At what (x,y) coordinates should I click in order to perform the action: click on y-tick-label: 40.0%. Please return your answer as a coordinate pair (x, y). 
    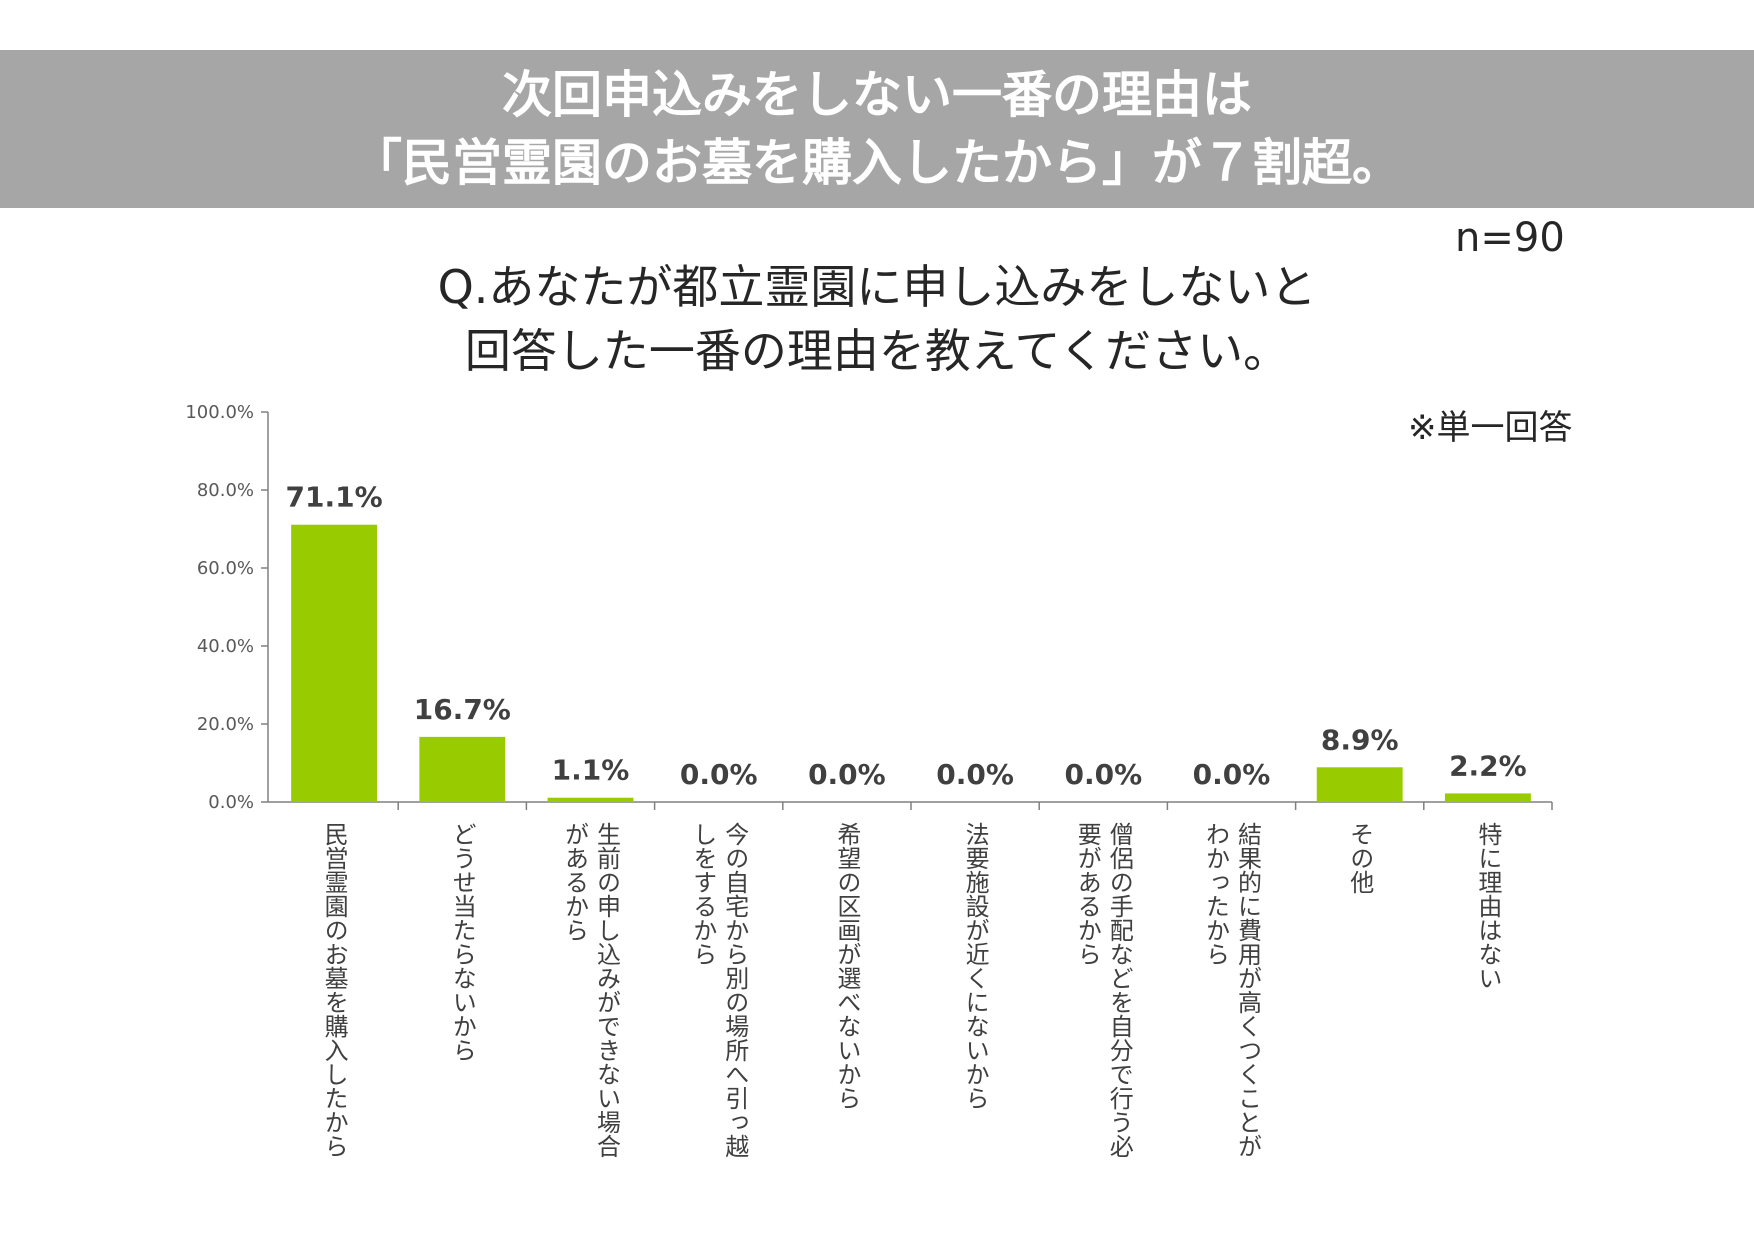
    Looking at the image, I should click on (225, 646).